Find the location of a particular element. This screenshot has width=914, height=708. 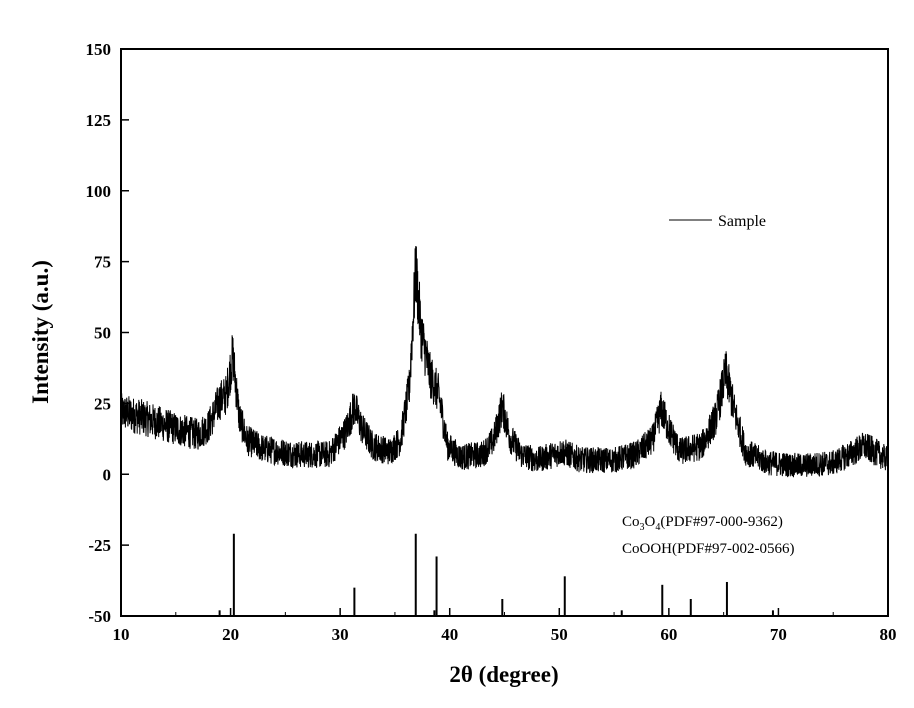

y-tick-label: 100 is located at coordinates (99, 191).